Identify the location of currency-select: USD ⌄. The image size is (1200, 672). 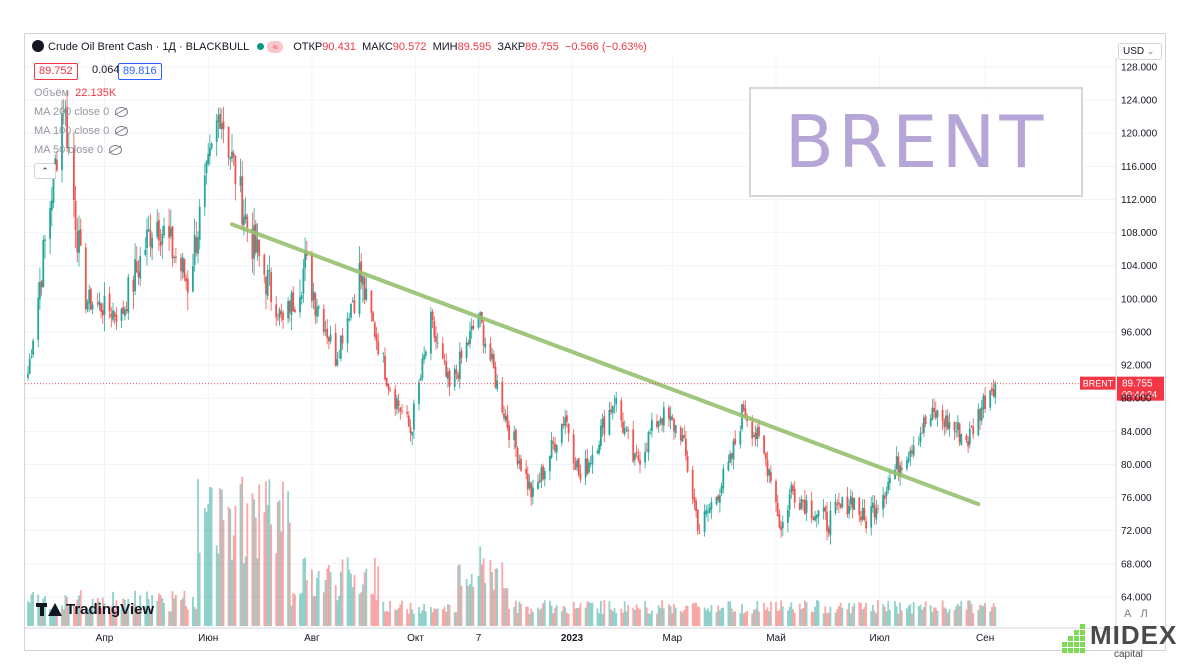
(1140, 51).